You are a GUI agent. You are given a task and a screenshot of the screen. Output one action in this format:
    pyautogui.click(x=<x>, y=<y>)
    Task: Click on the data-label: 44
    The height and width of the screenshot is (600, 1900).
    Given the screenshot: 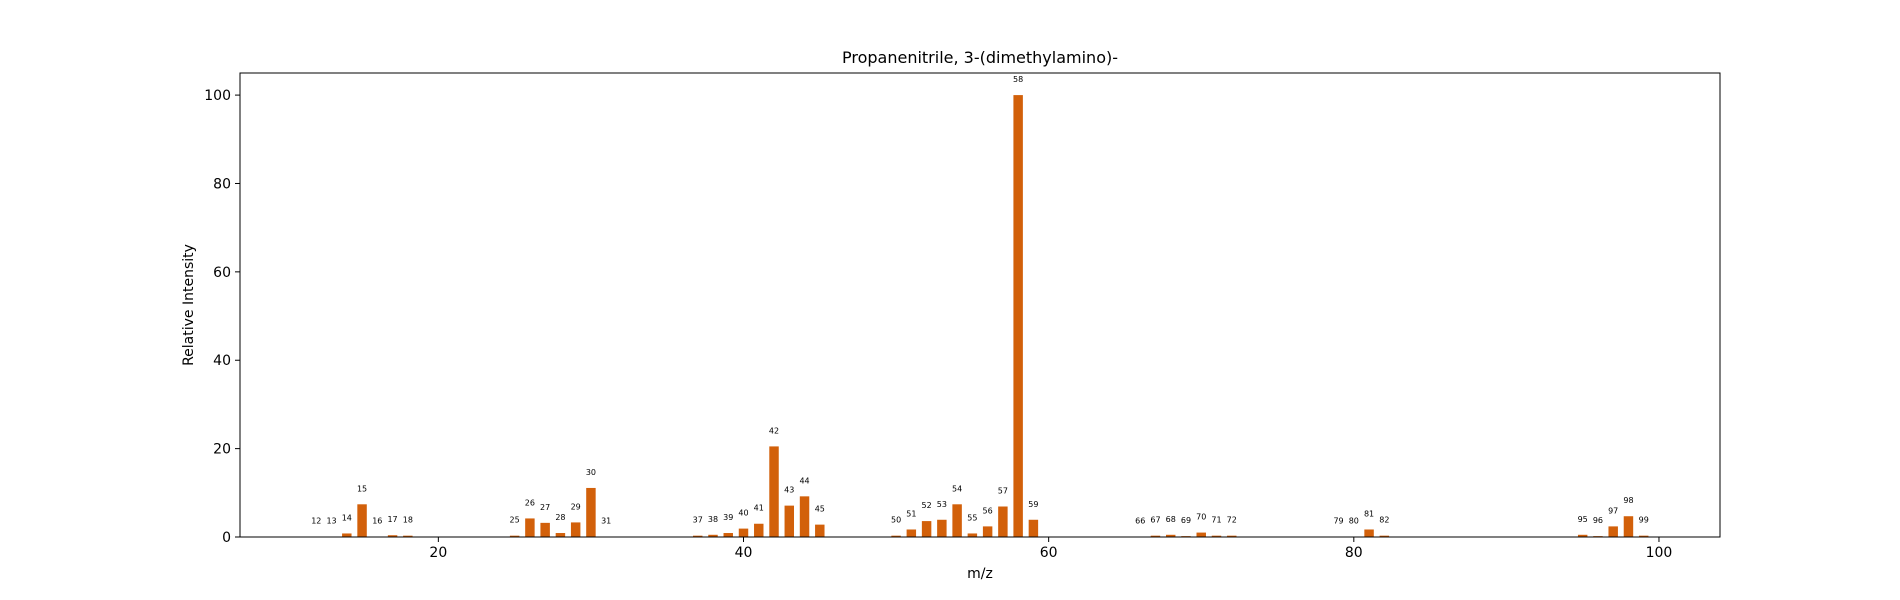 What is the action you would take?
    pyautogui.click(x=804, y=480)
    